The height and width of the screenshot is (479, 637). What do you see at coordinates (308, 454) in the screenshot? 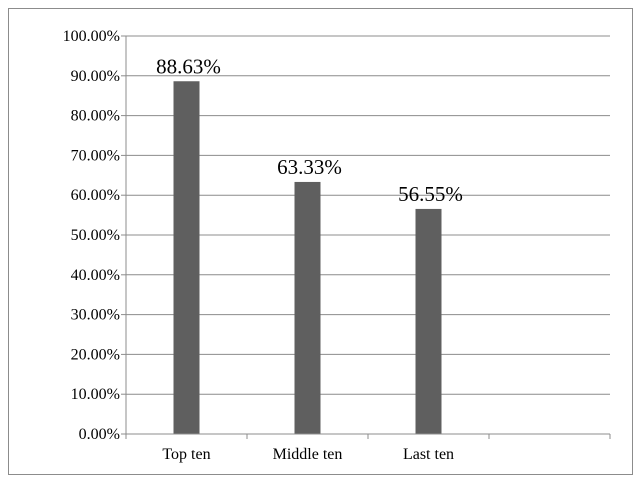
I see `x-category-label: Middle ten` at bounding box center [308, 454].